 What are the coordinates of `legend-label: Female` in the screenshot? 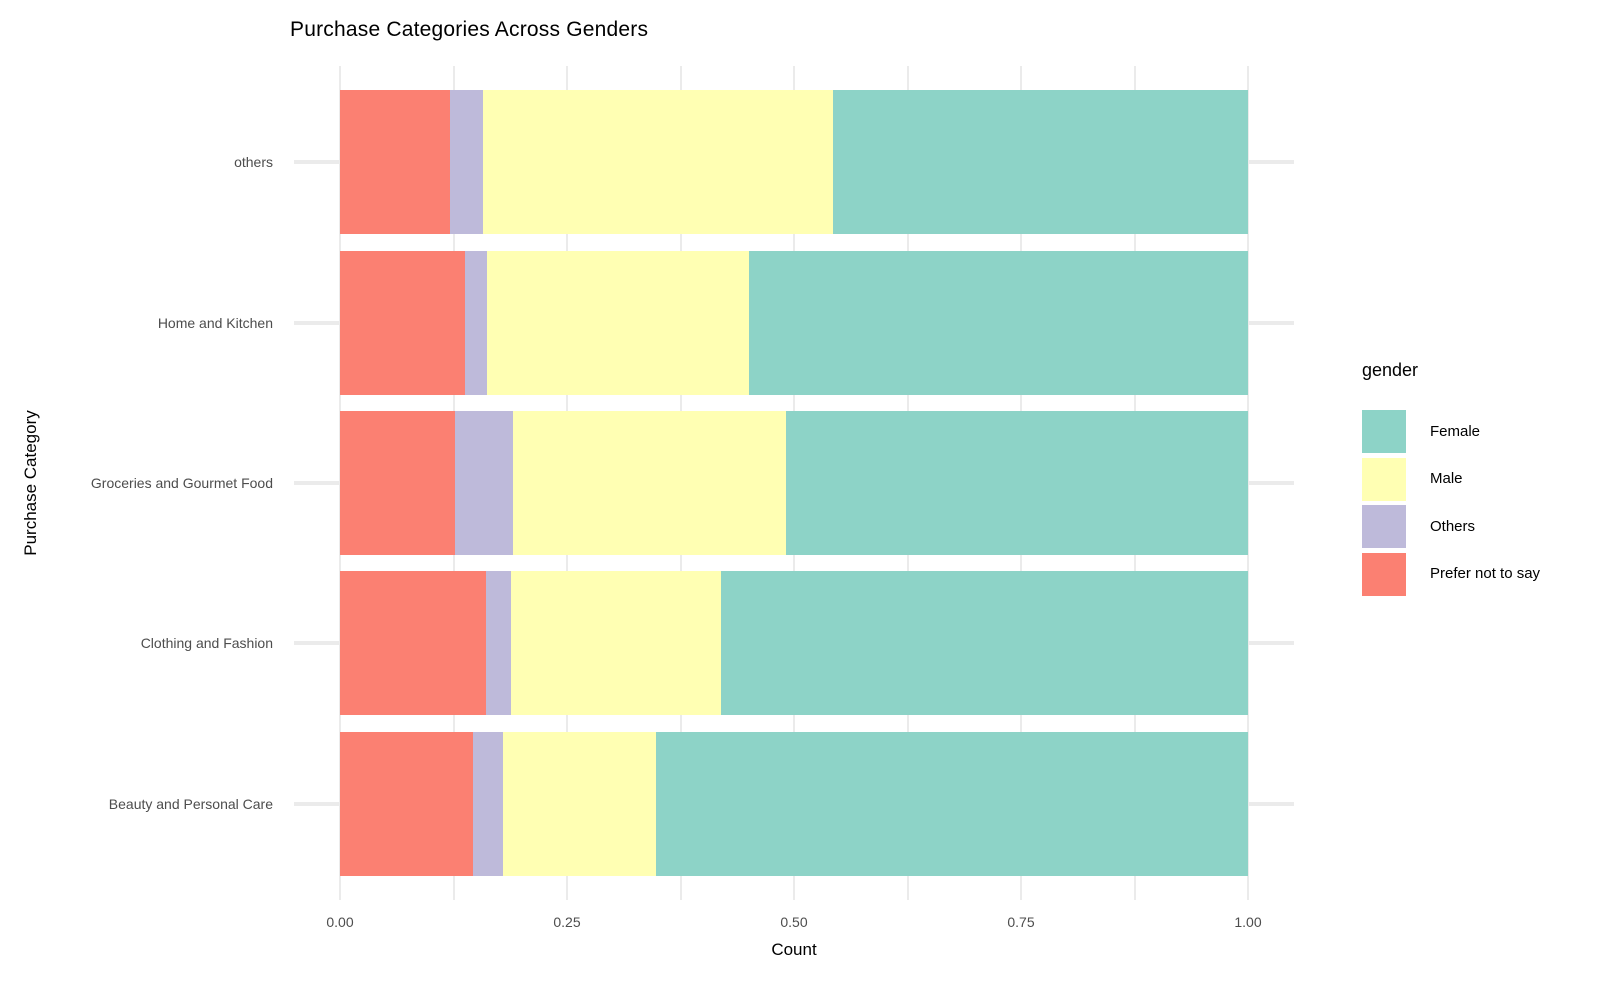 It's located at (1455, 431).